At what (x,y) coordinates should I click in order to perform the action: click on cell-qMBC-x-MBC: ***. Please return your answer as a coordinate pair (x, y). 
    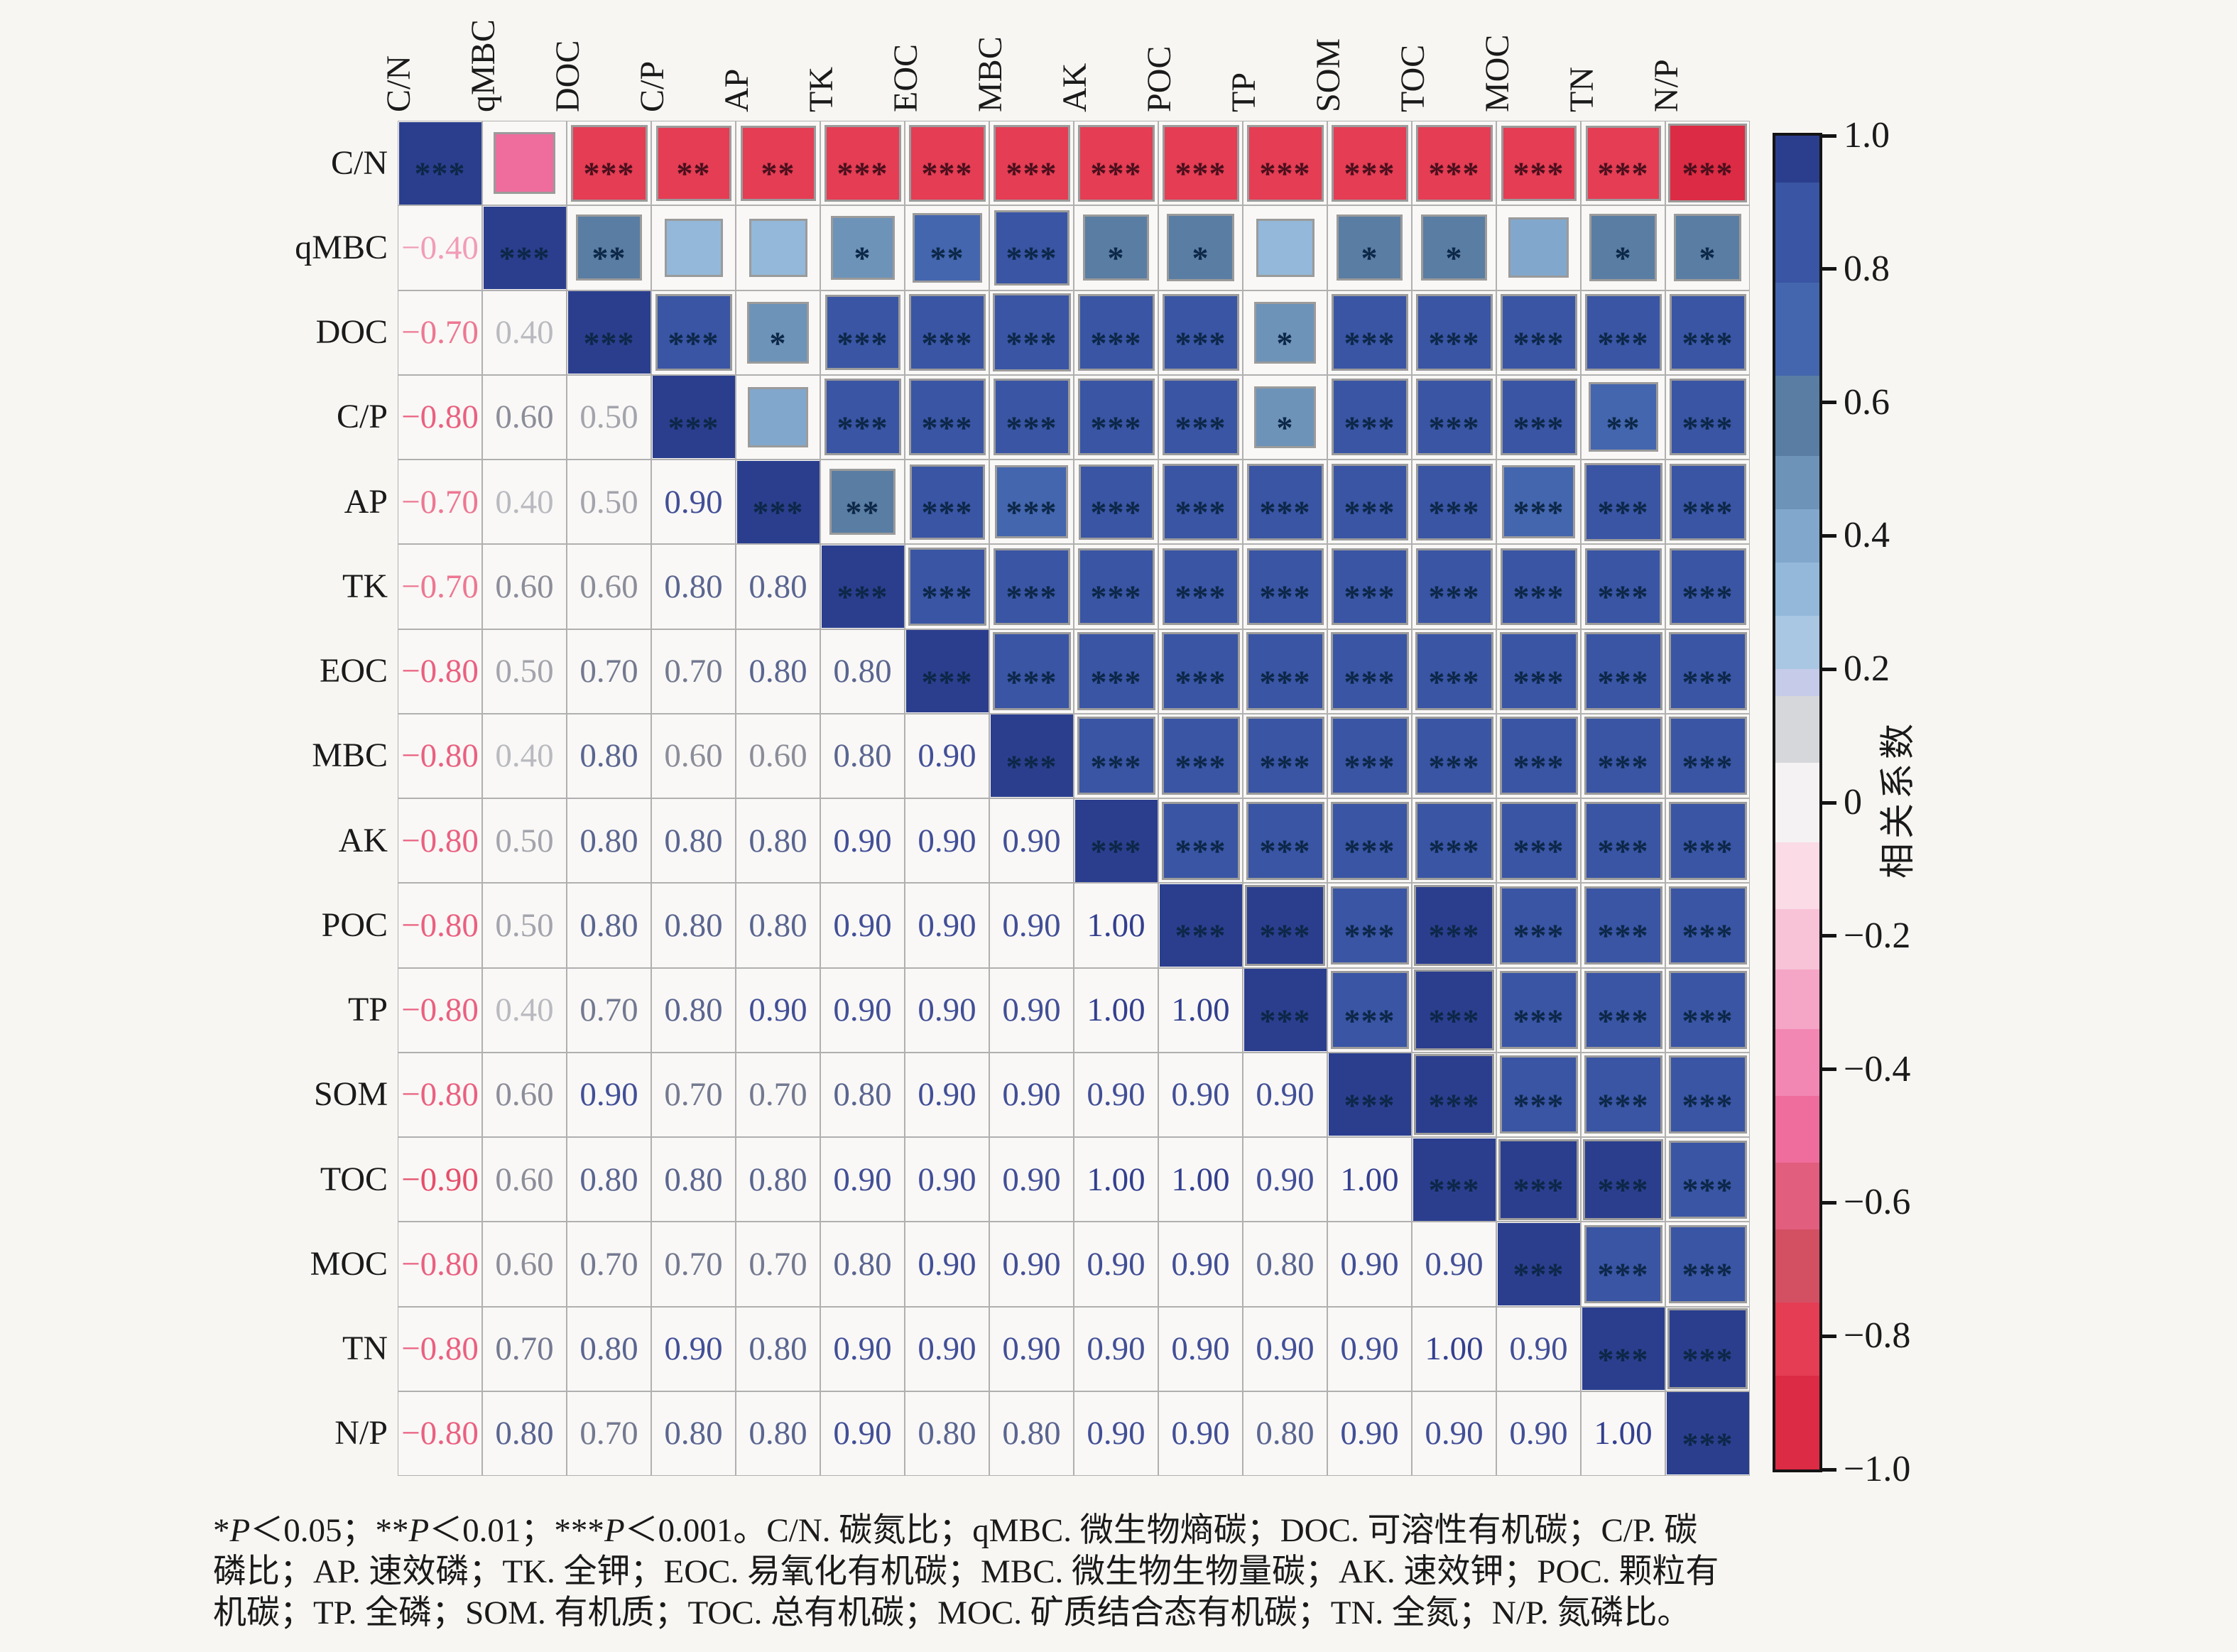
    Looking at the image, I should click on (1031, 247).